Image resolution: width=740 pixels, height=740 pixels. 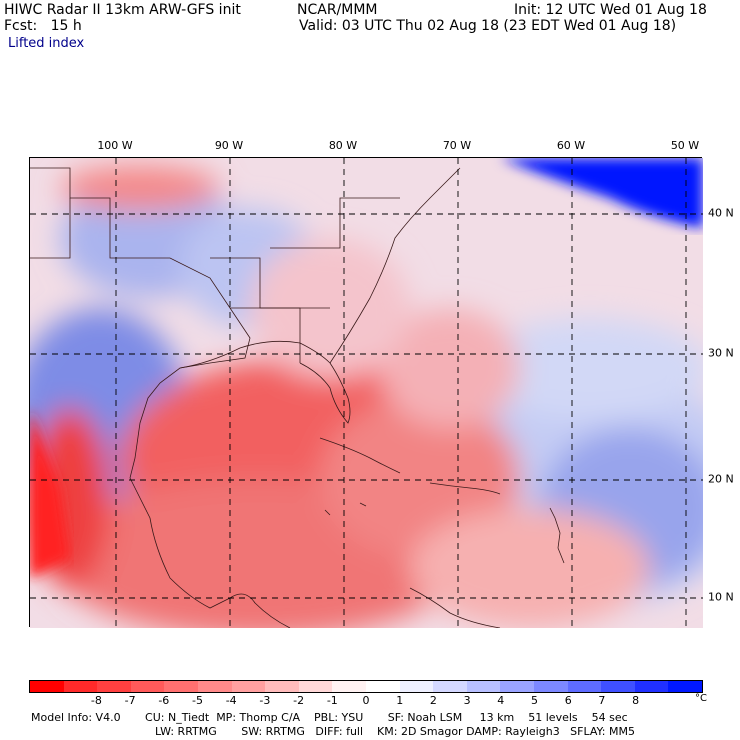 What do you see at coordinates (534, 700) in the screenshot?
I see `colorbar-tick-label: 5` at bounding box center [534, 700].